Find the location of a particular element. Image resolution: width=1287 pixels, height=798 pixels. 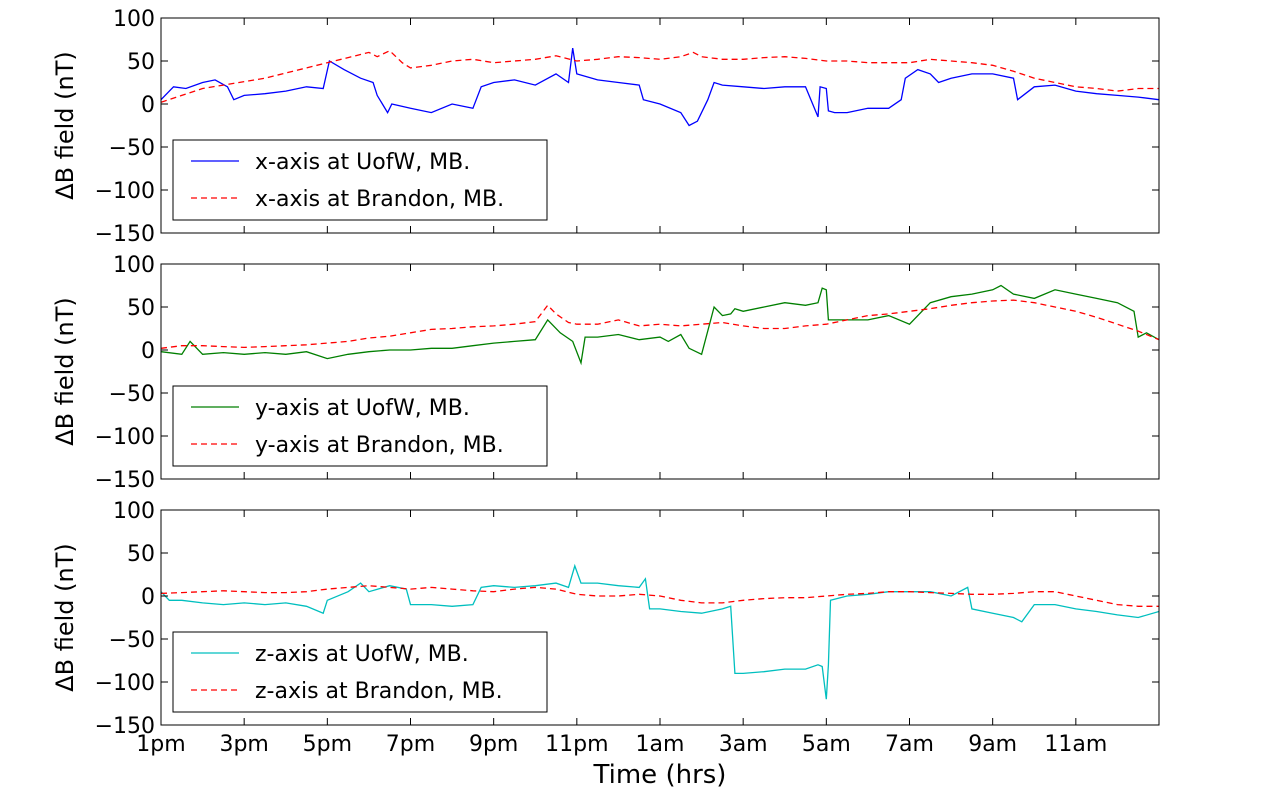

legend-label: x-axis at UofW, MB. is located at coordinates (362, 162).